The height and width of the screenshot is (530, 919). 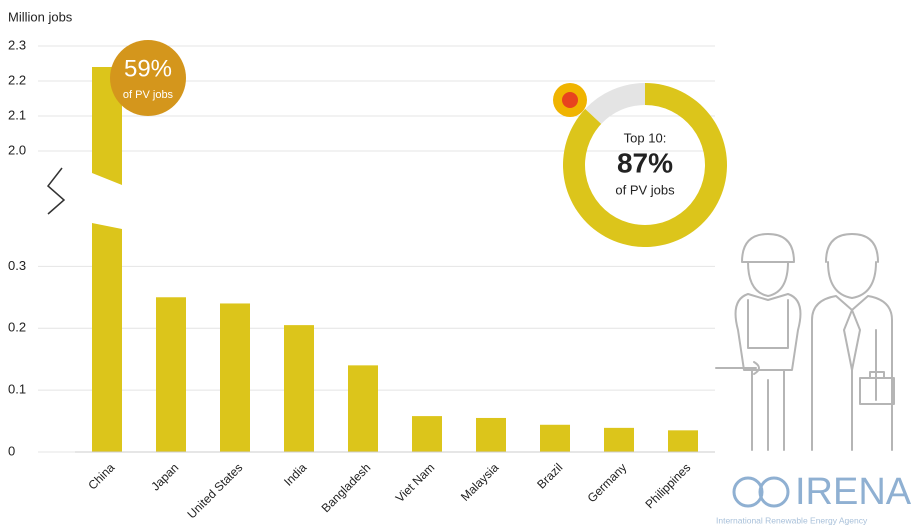 I want to click on y-tick-label: 0.1, so click(x=17, y=389).